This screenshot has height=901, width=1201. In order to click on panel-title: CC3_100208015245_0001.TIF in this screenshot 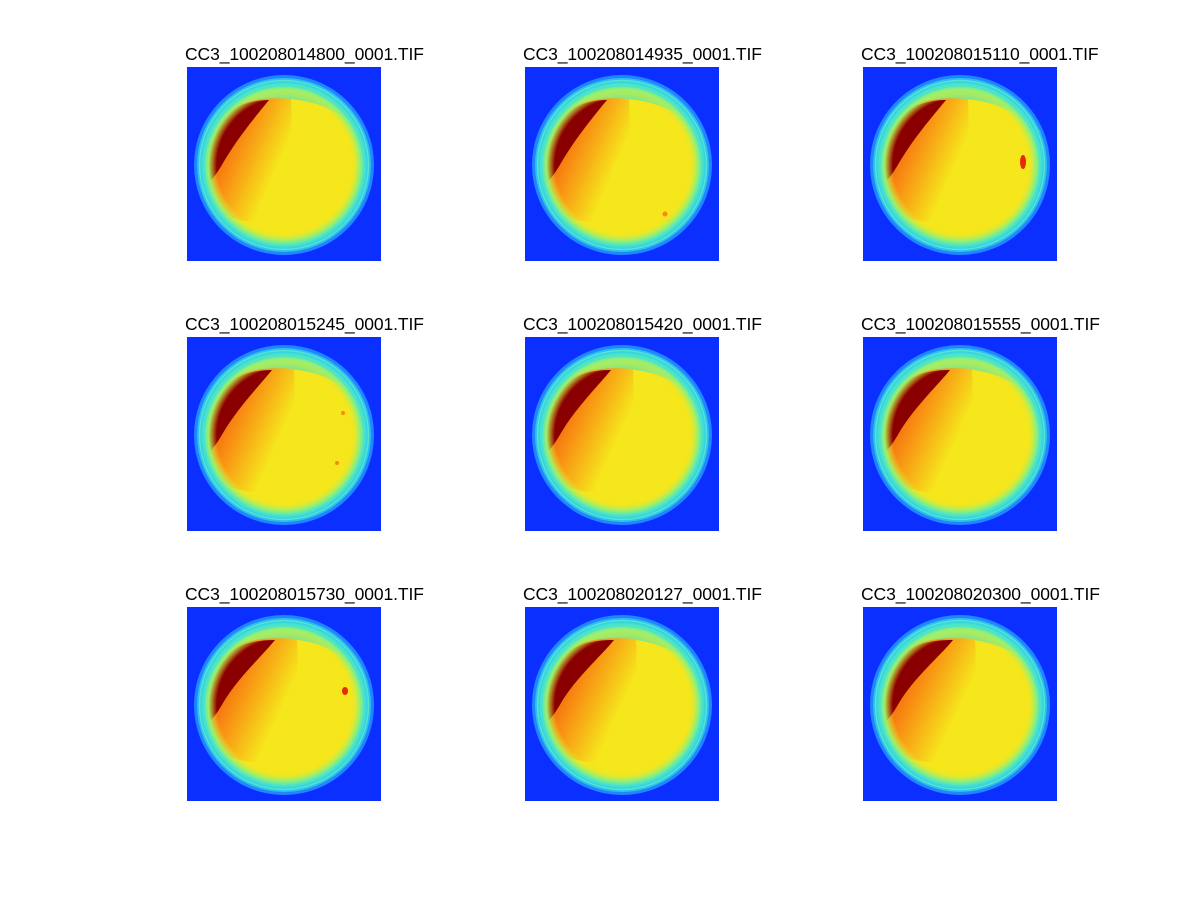, I will do `click(304, 324)`.